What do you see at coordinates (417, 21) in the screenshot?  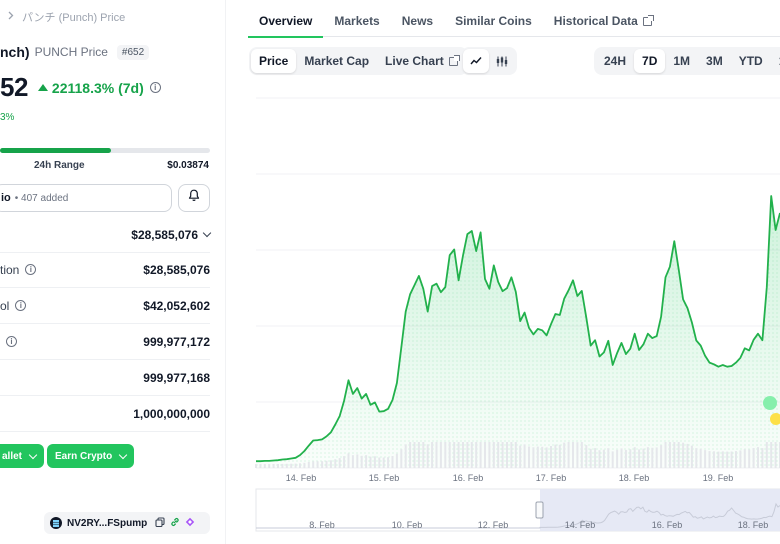 I see `tab-news: News` at bounding box center [417, 21].